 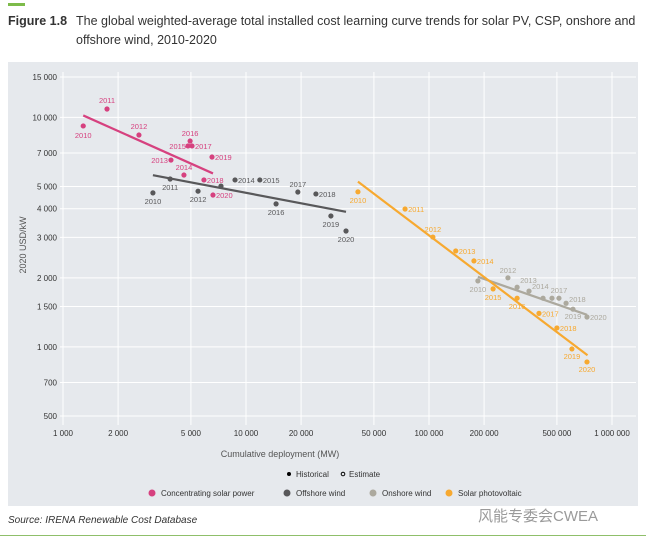 What do you see at coordinates (280, 454) in the screenshot?
I see `x-axis-label: Cumulative deployment (MW)` at bounding box center [280, 454].